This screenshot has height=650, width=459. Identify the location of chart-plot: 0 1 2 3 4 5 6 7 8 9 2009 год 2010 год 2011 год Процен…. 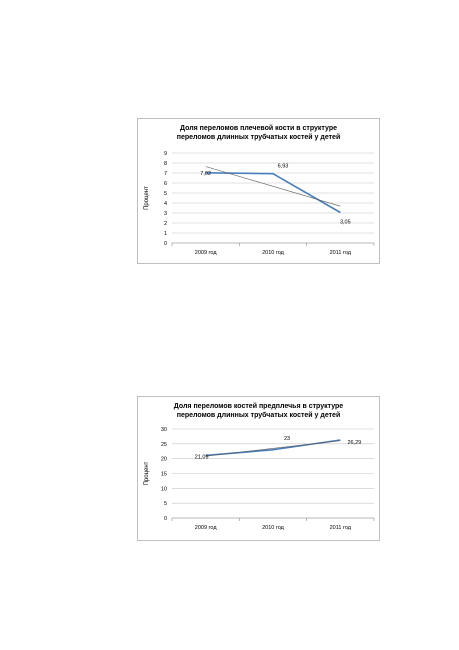
(259, 203).